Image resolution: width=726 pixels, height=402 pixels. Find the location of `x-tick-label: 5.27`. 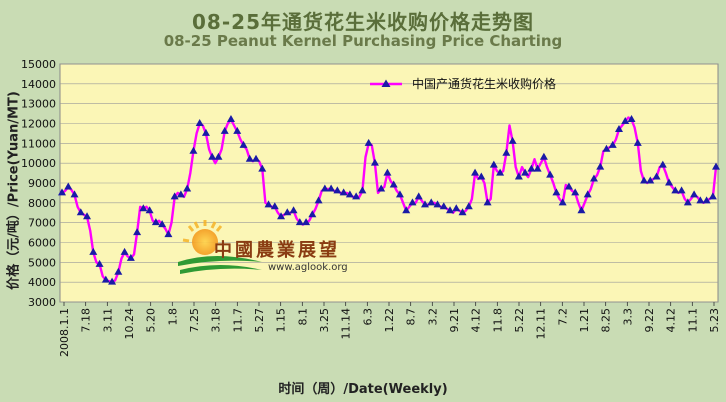

x-tick-label: 5.27 is located at coordinates (259, 320).